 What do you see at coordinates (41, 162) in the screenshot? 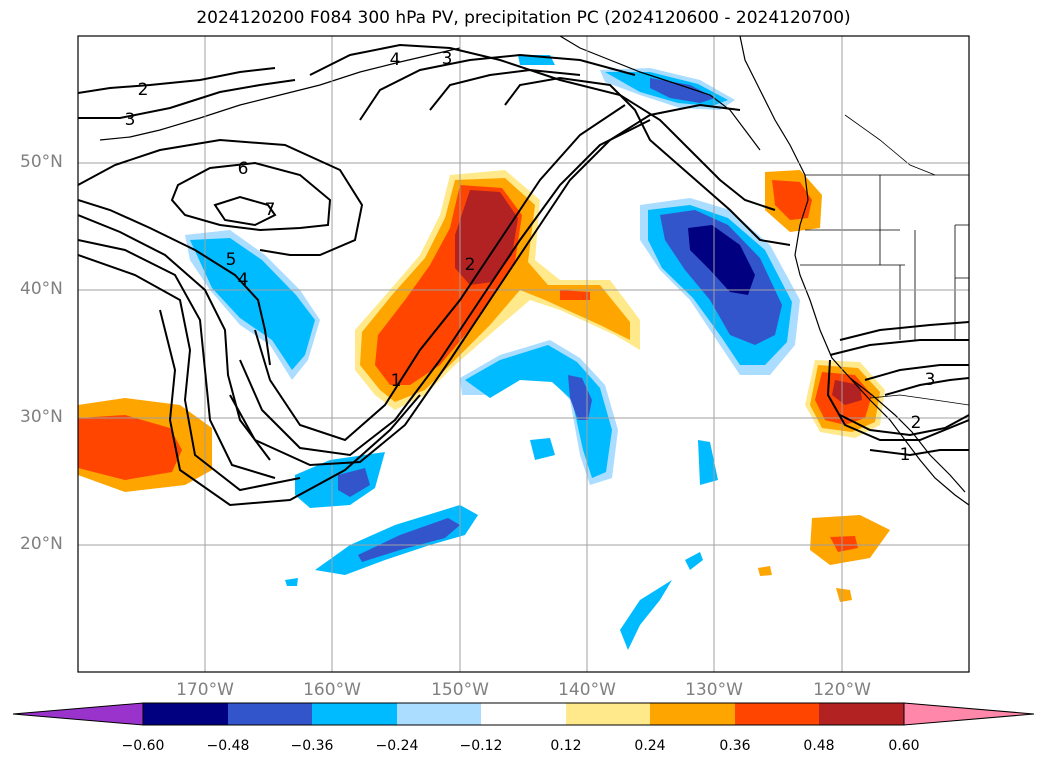
I see `lat-label: 50°N` at bounding box center [41, 162].